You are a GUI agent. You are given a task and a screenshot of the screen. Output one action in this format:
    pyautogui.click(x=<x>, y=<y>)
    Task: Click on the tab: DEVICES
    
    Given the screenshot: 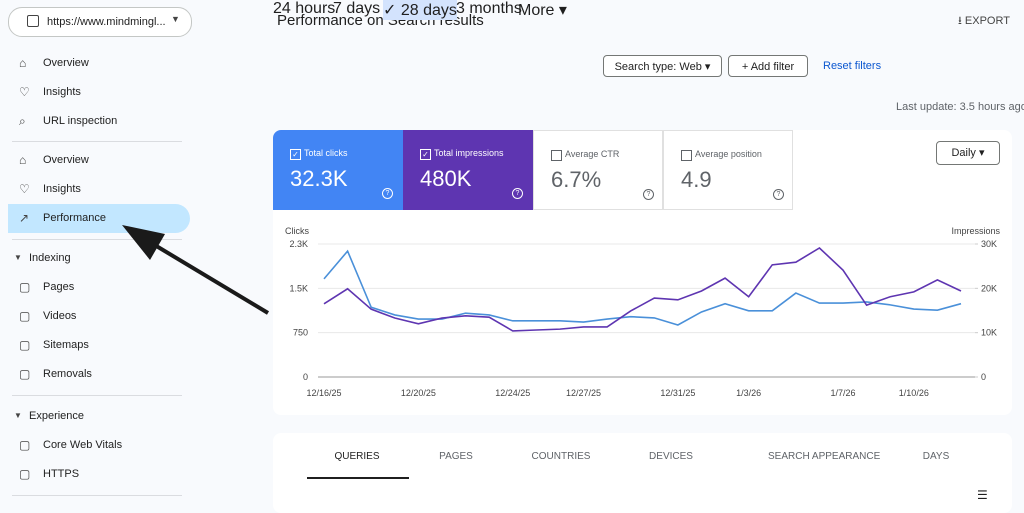 What is the action you would take?
    pyautogui.click(x=671, y=456)
    